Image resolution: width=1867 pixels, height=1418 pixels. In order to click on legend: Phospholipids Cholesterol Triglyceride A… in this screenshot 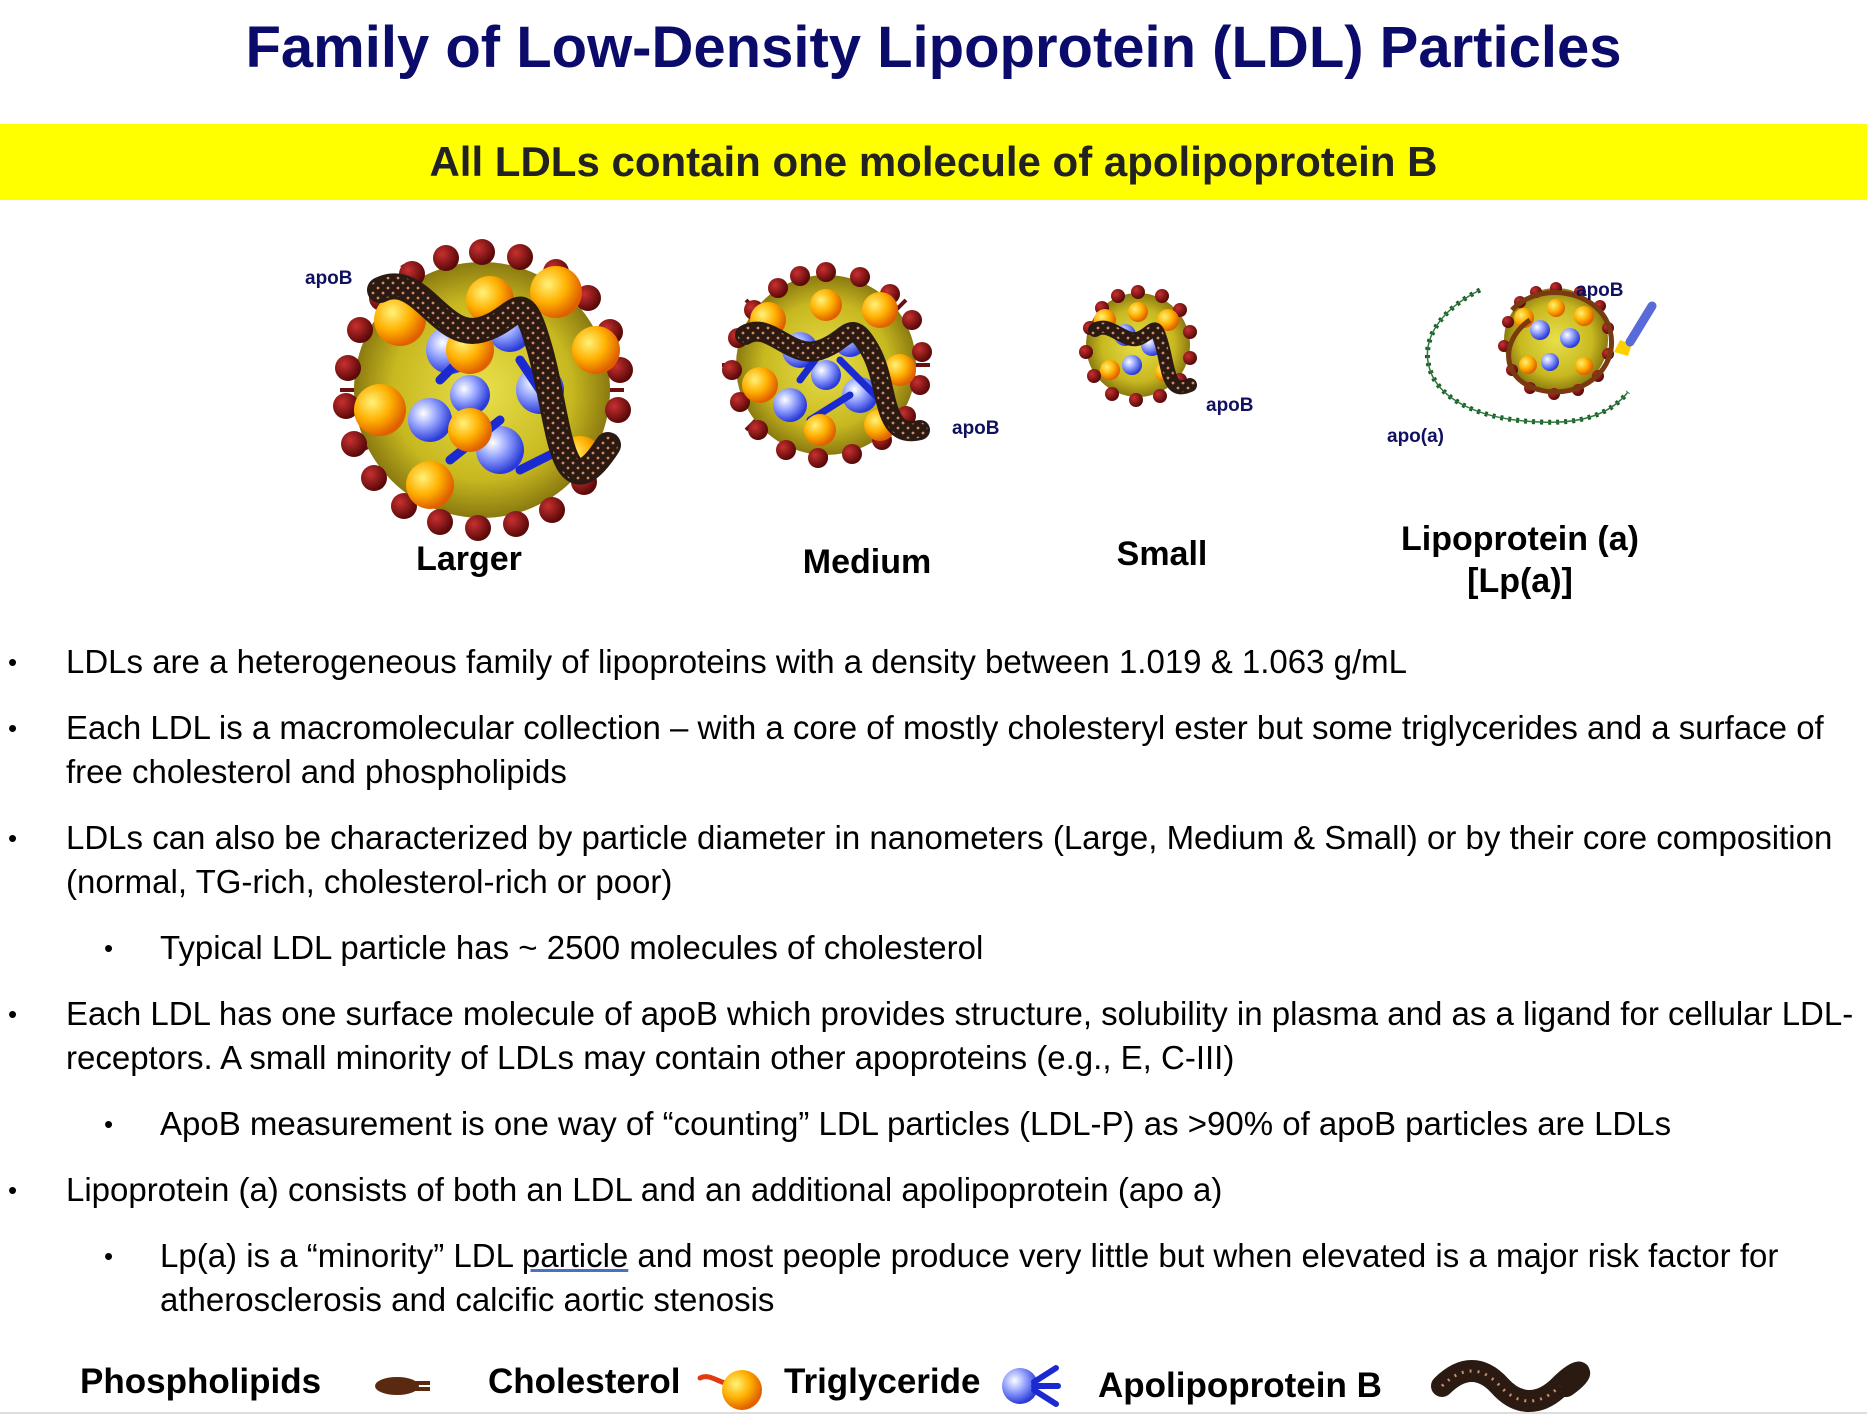, I will do `click(933, 1388)`.